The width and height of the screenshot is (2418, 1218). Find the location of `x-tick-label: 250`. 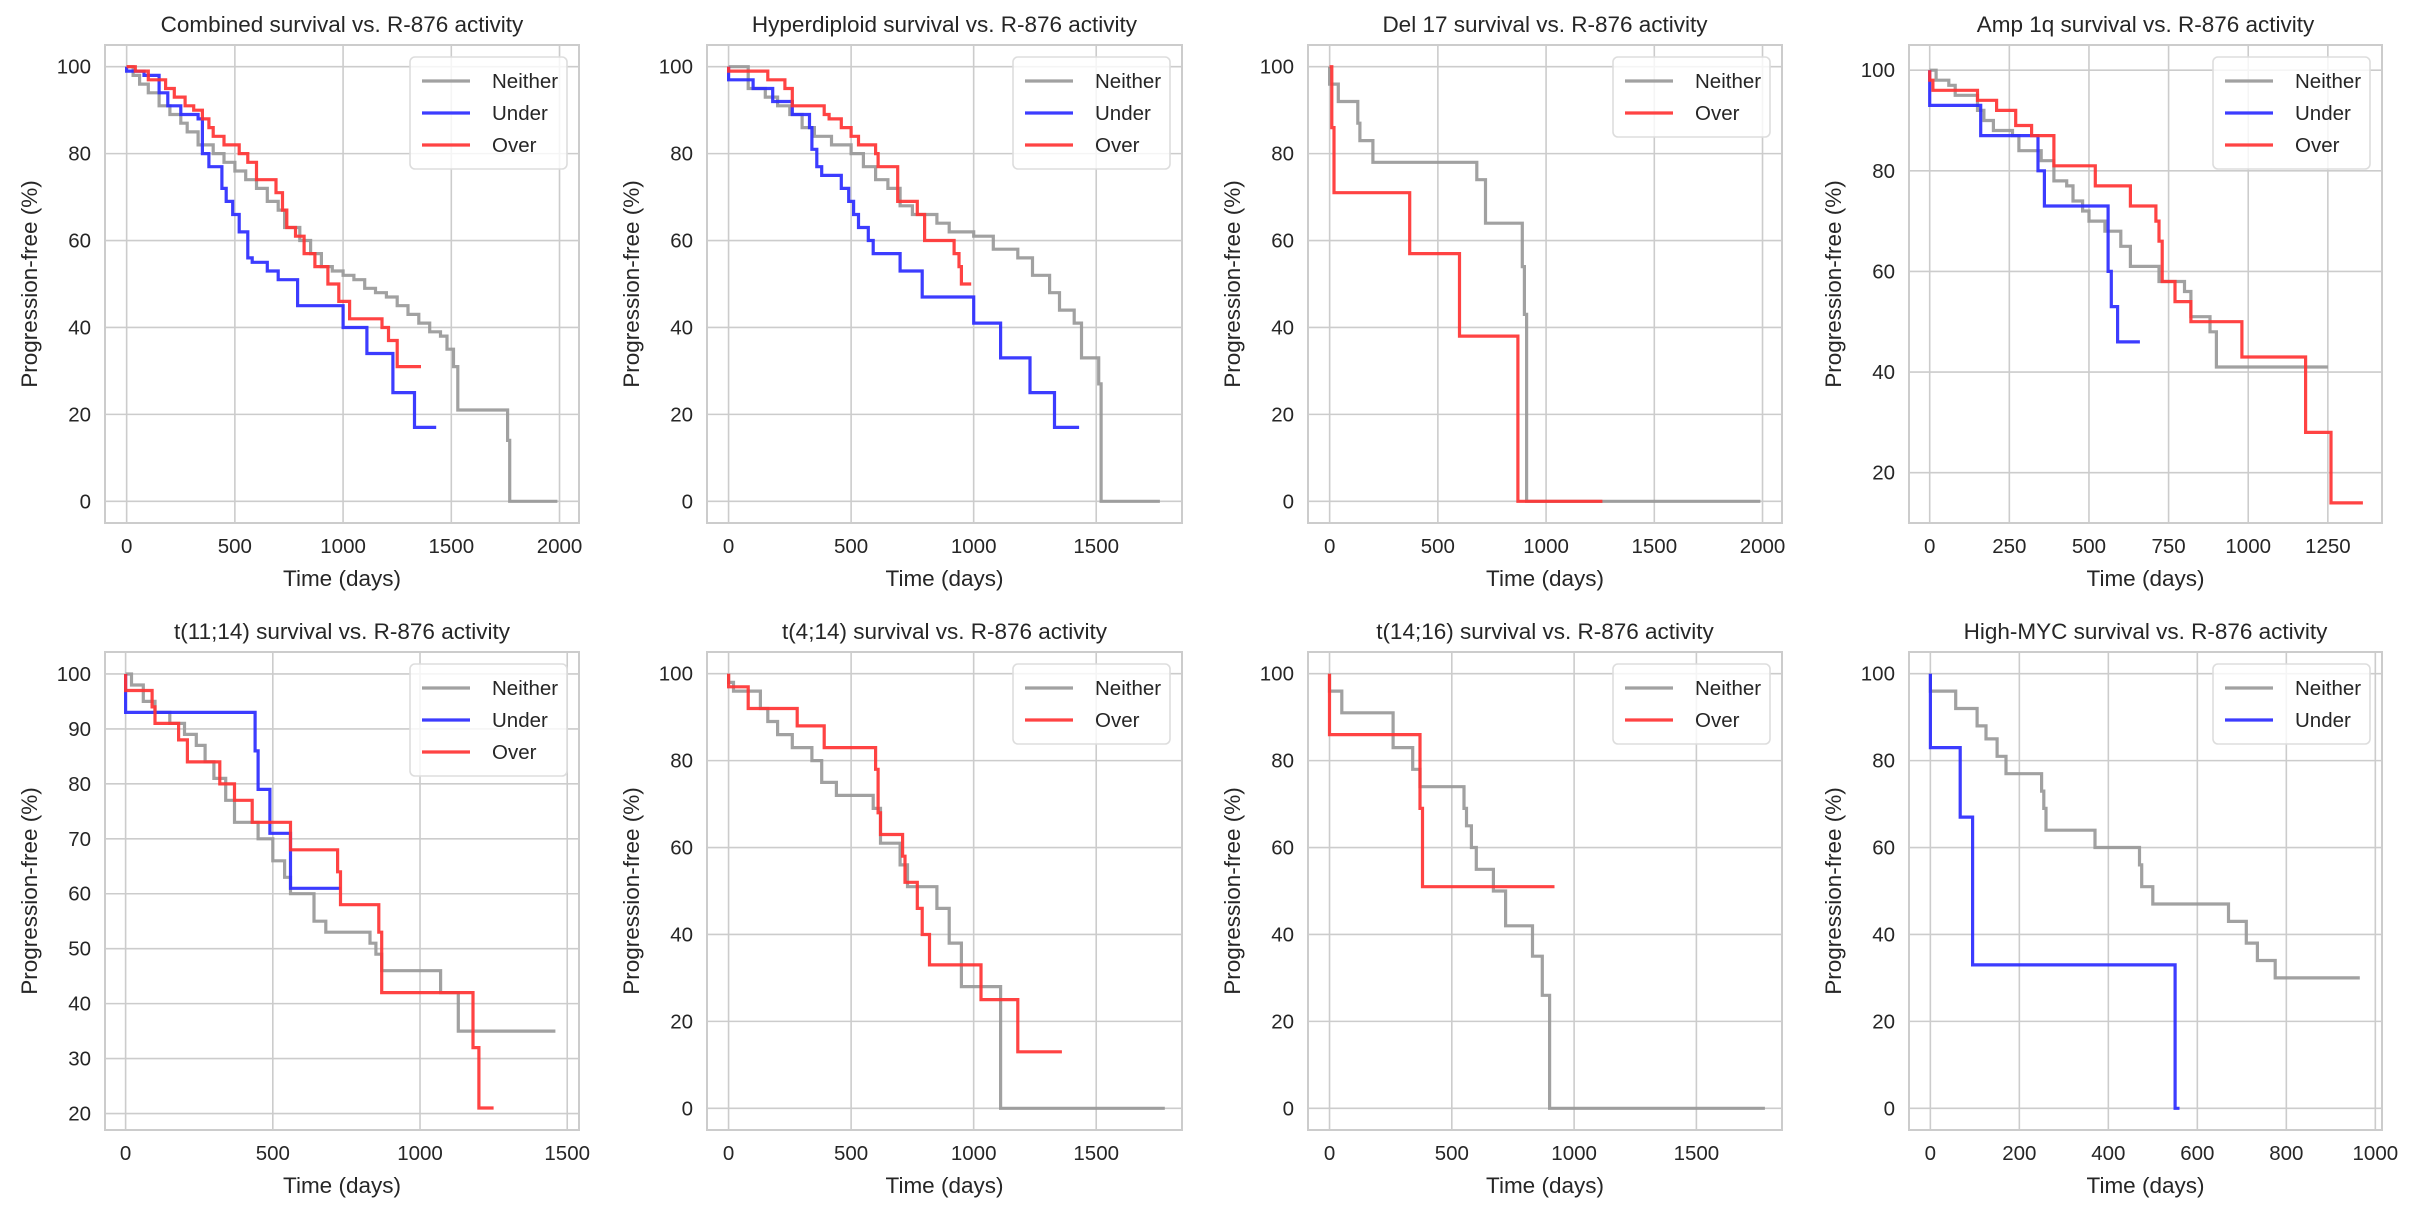

x-tick-label: 250 is located at coordinates (2009, 546).